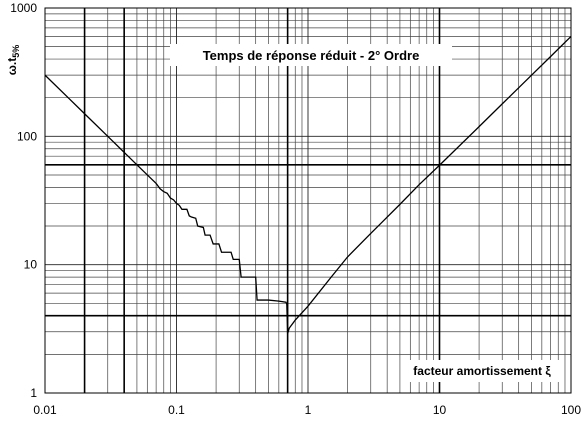  I want to click on x-tick-label: 1, so click(308, 410).